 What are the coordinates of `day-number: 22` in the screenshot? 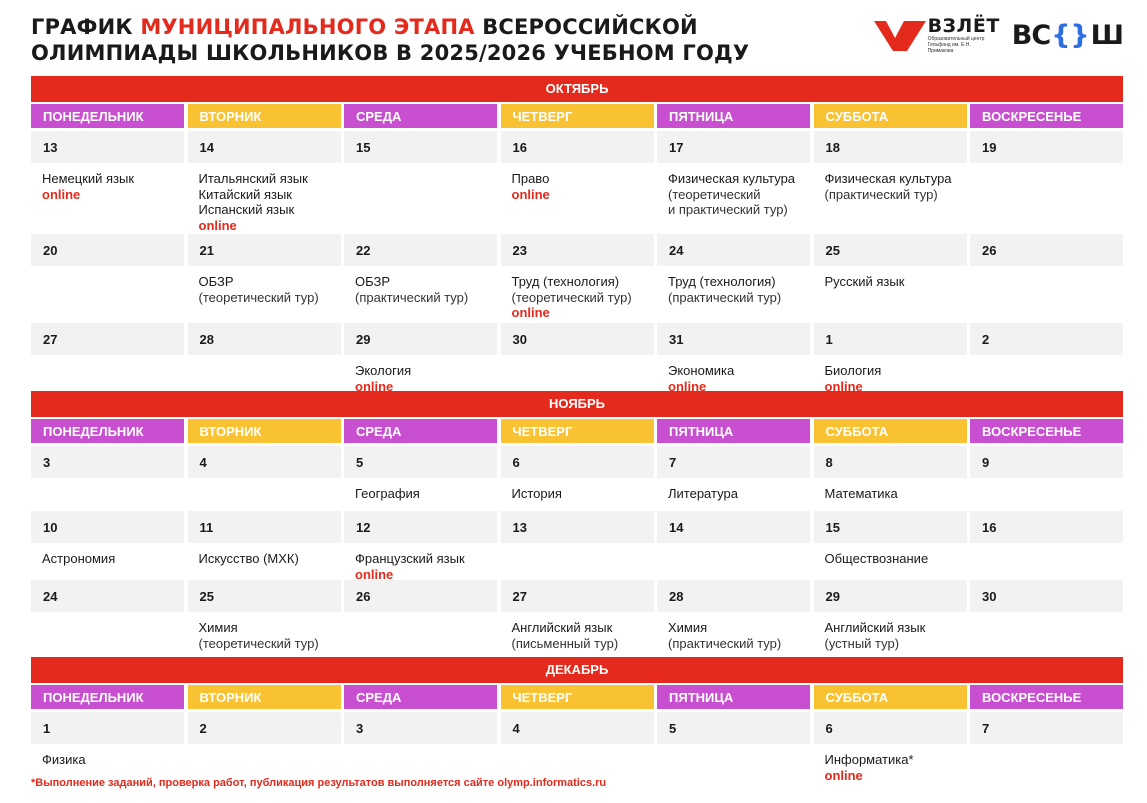 It's located at (420, 250).